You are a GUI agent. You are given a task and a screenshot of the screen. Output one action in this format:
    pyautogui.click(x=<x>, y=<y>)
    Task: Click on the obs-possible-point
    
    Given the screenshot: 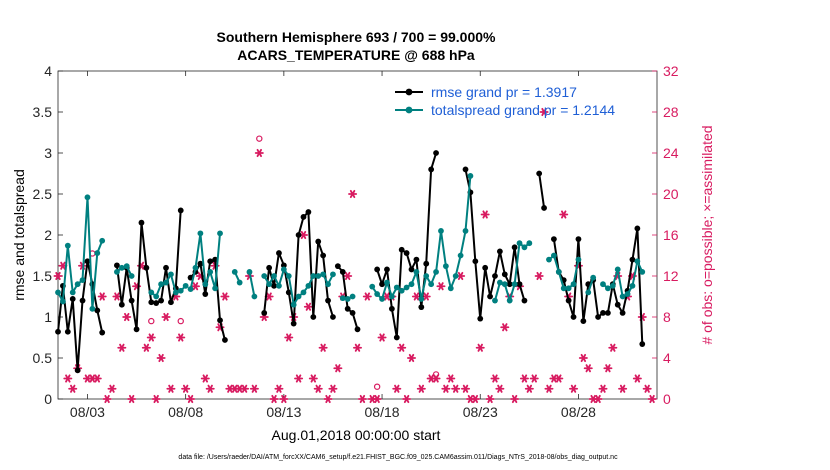 What is the action you would take?
    pyautogui.click(x=180, y=321)
    